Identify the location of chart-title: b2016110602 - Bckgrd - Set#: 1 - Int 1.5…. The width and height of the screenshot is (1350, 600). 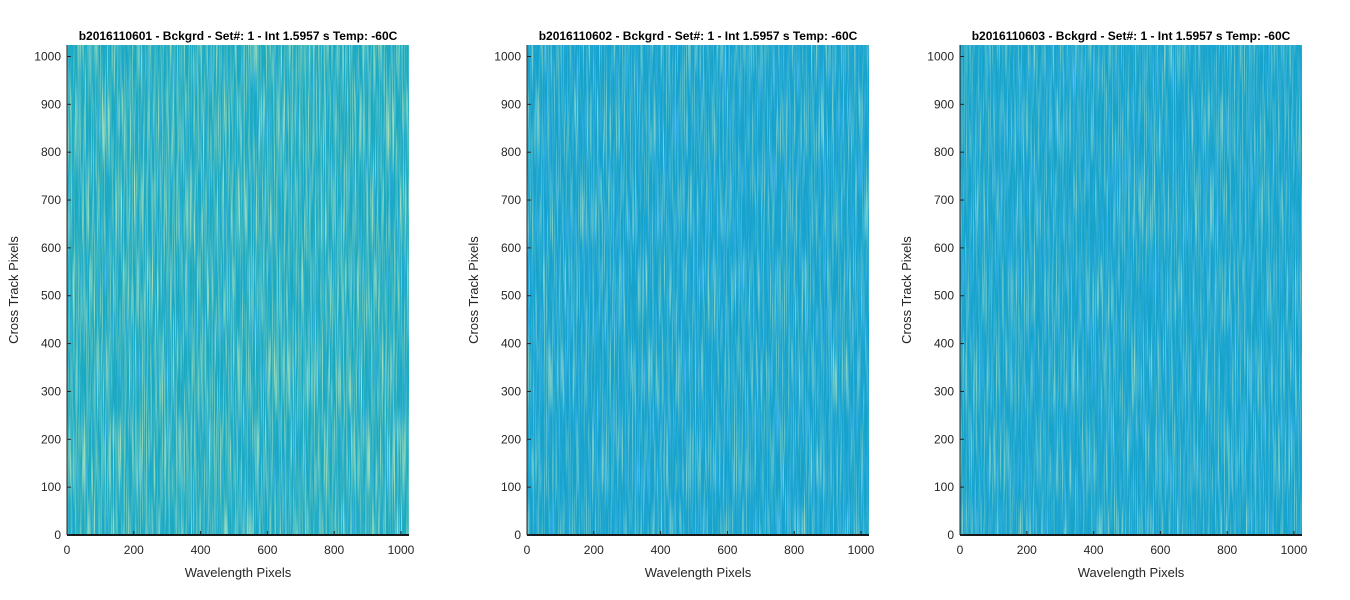
(698, 36).